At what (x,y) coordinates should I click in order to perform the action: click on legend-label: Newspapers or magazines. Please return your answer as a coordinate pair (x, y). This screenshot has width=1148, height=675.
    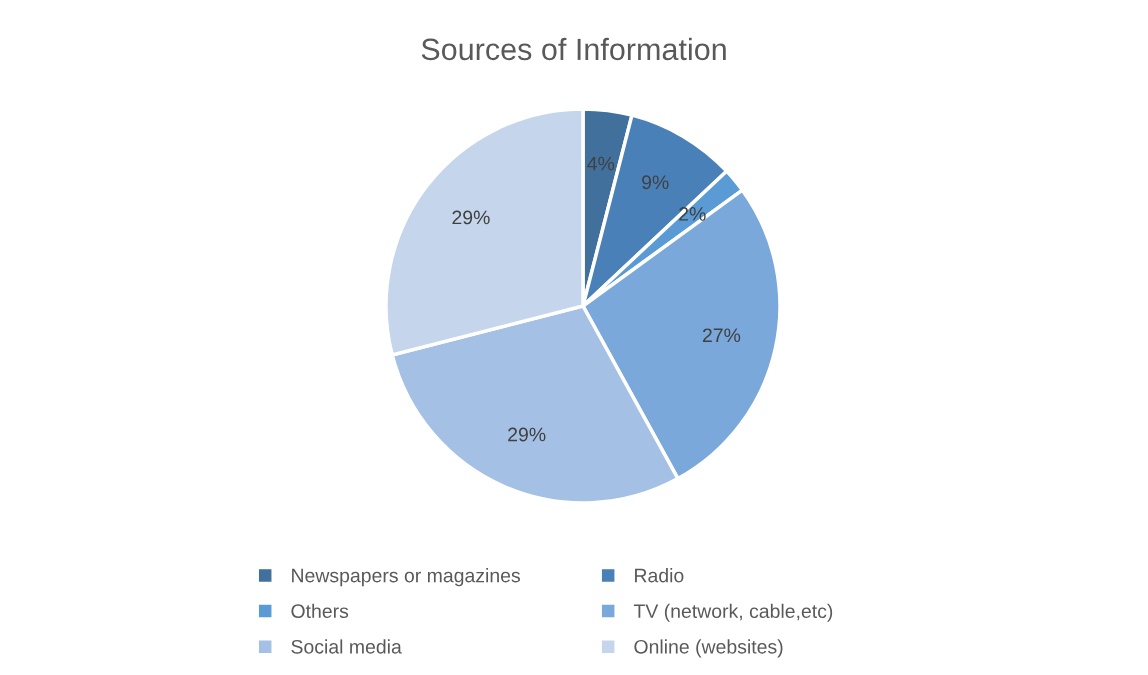
    Looking at the image, I should click on (406, 577).